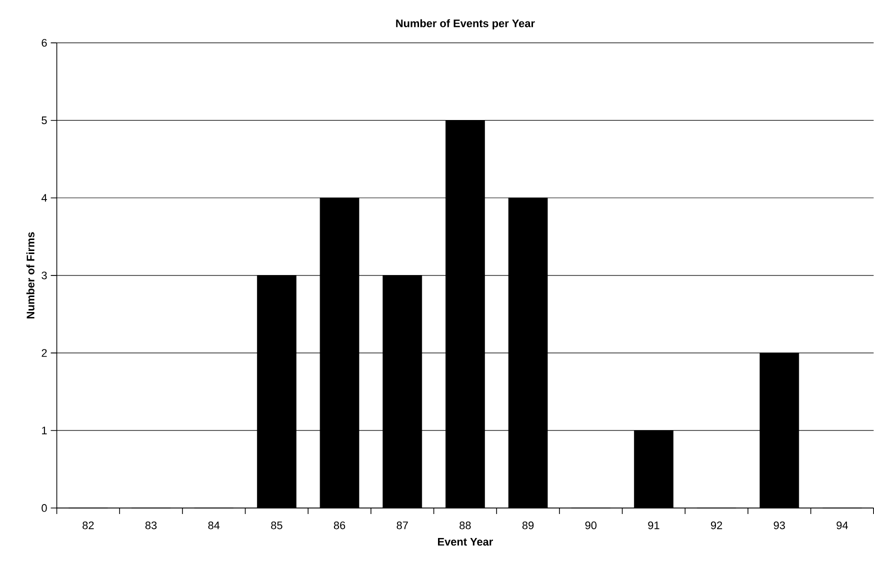 The image size is (874, 572). What do you see at coordinates (30, 275) in the screenshot?
I see `y-axis-title: Number of Firms` at bounding box center [30, 275].